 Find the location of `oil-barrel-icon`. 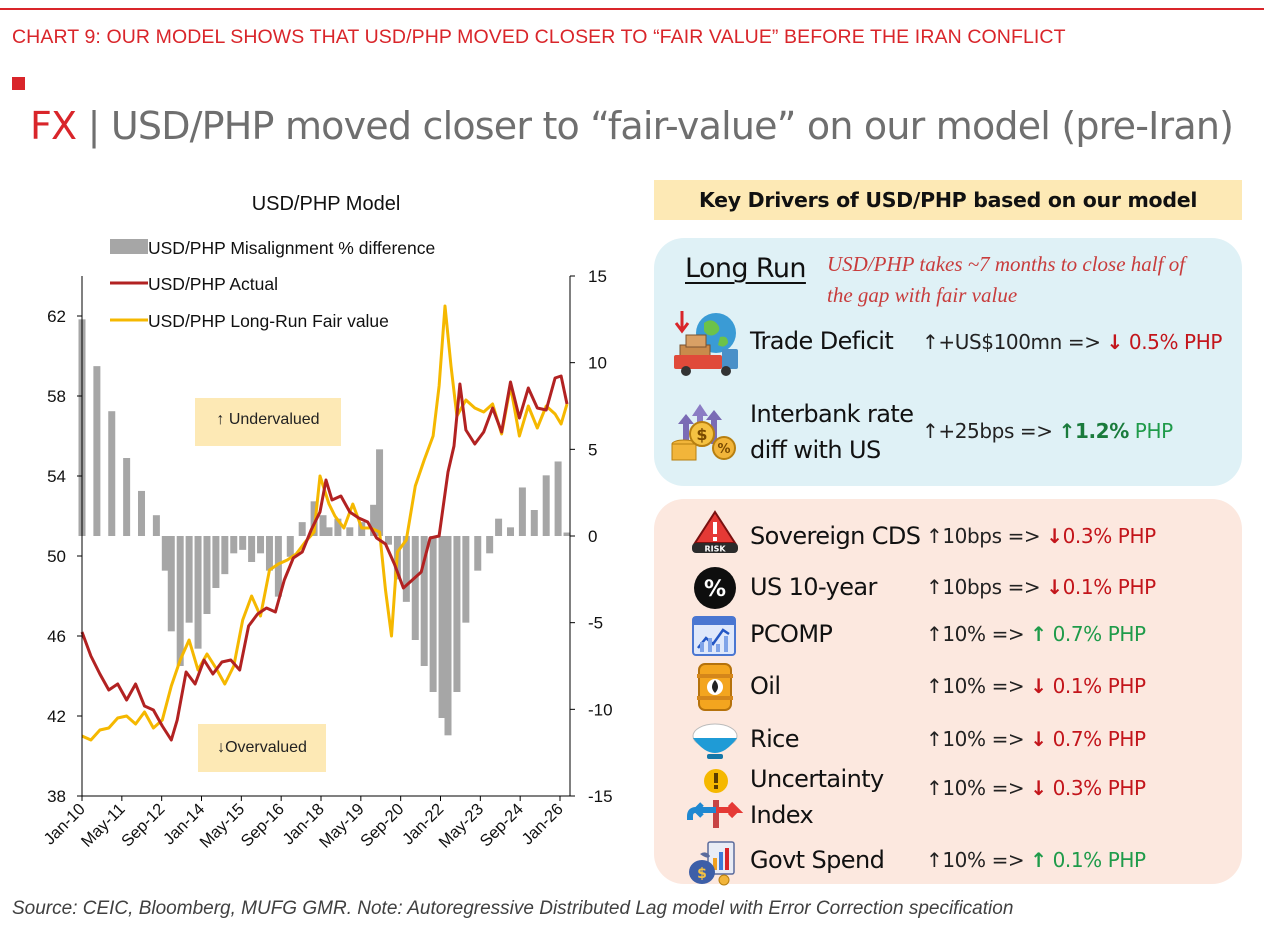

oil-barrel-icon is located at coordinates (715, 687).